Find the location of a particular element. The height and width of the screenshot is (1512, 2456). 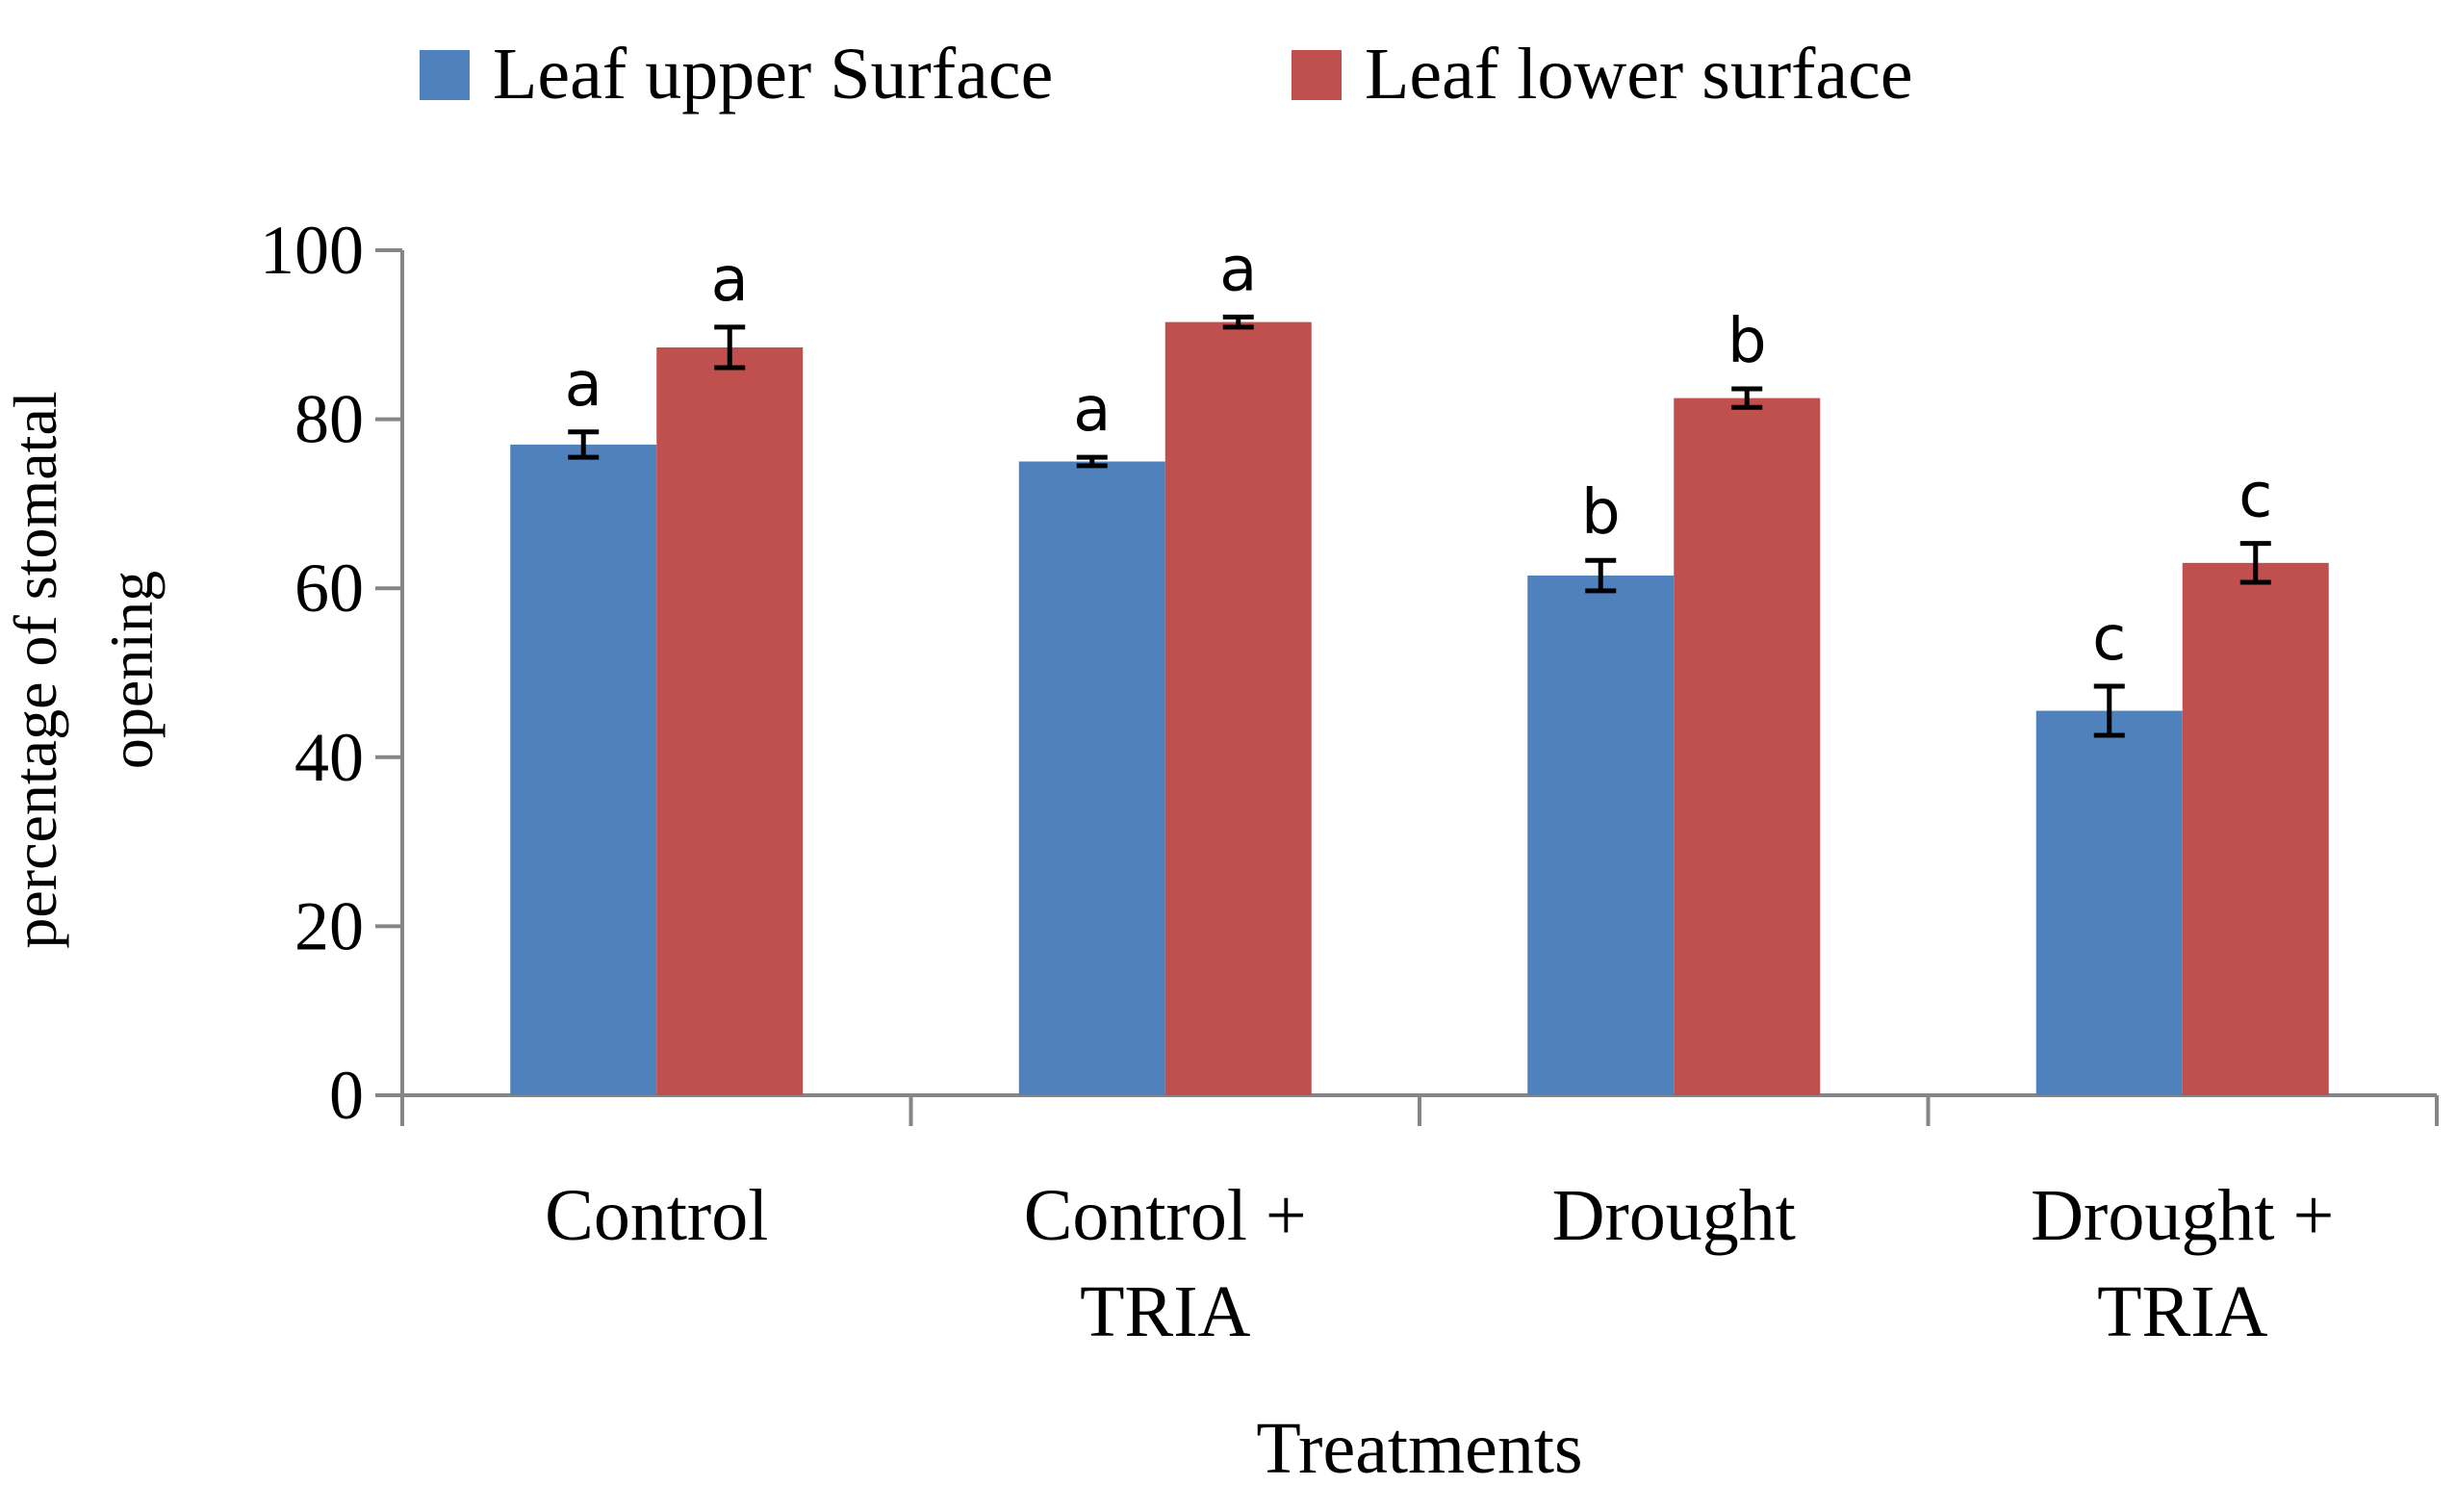

y-tick-label: 0 is located at coordinates (347, 1095).